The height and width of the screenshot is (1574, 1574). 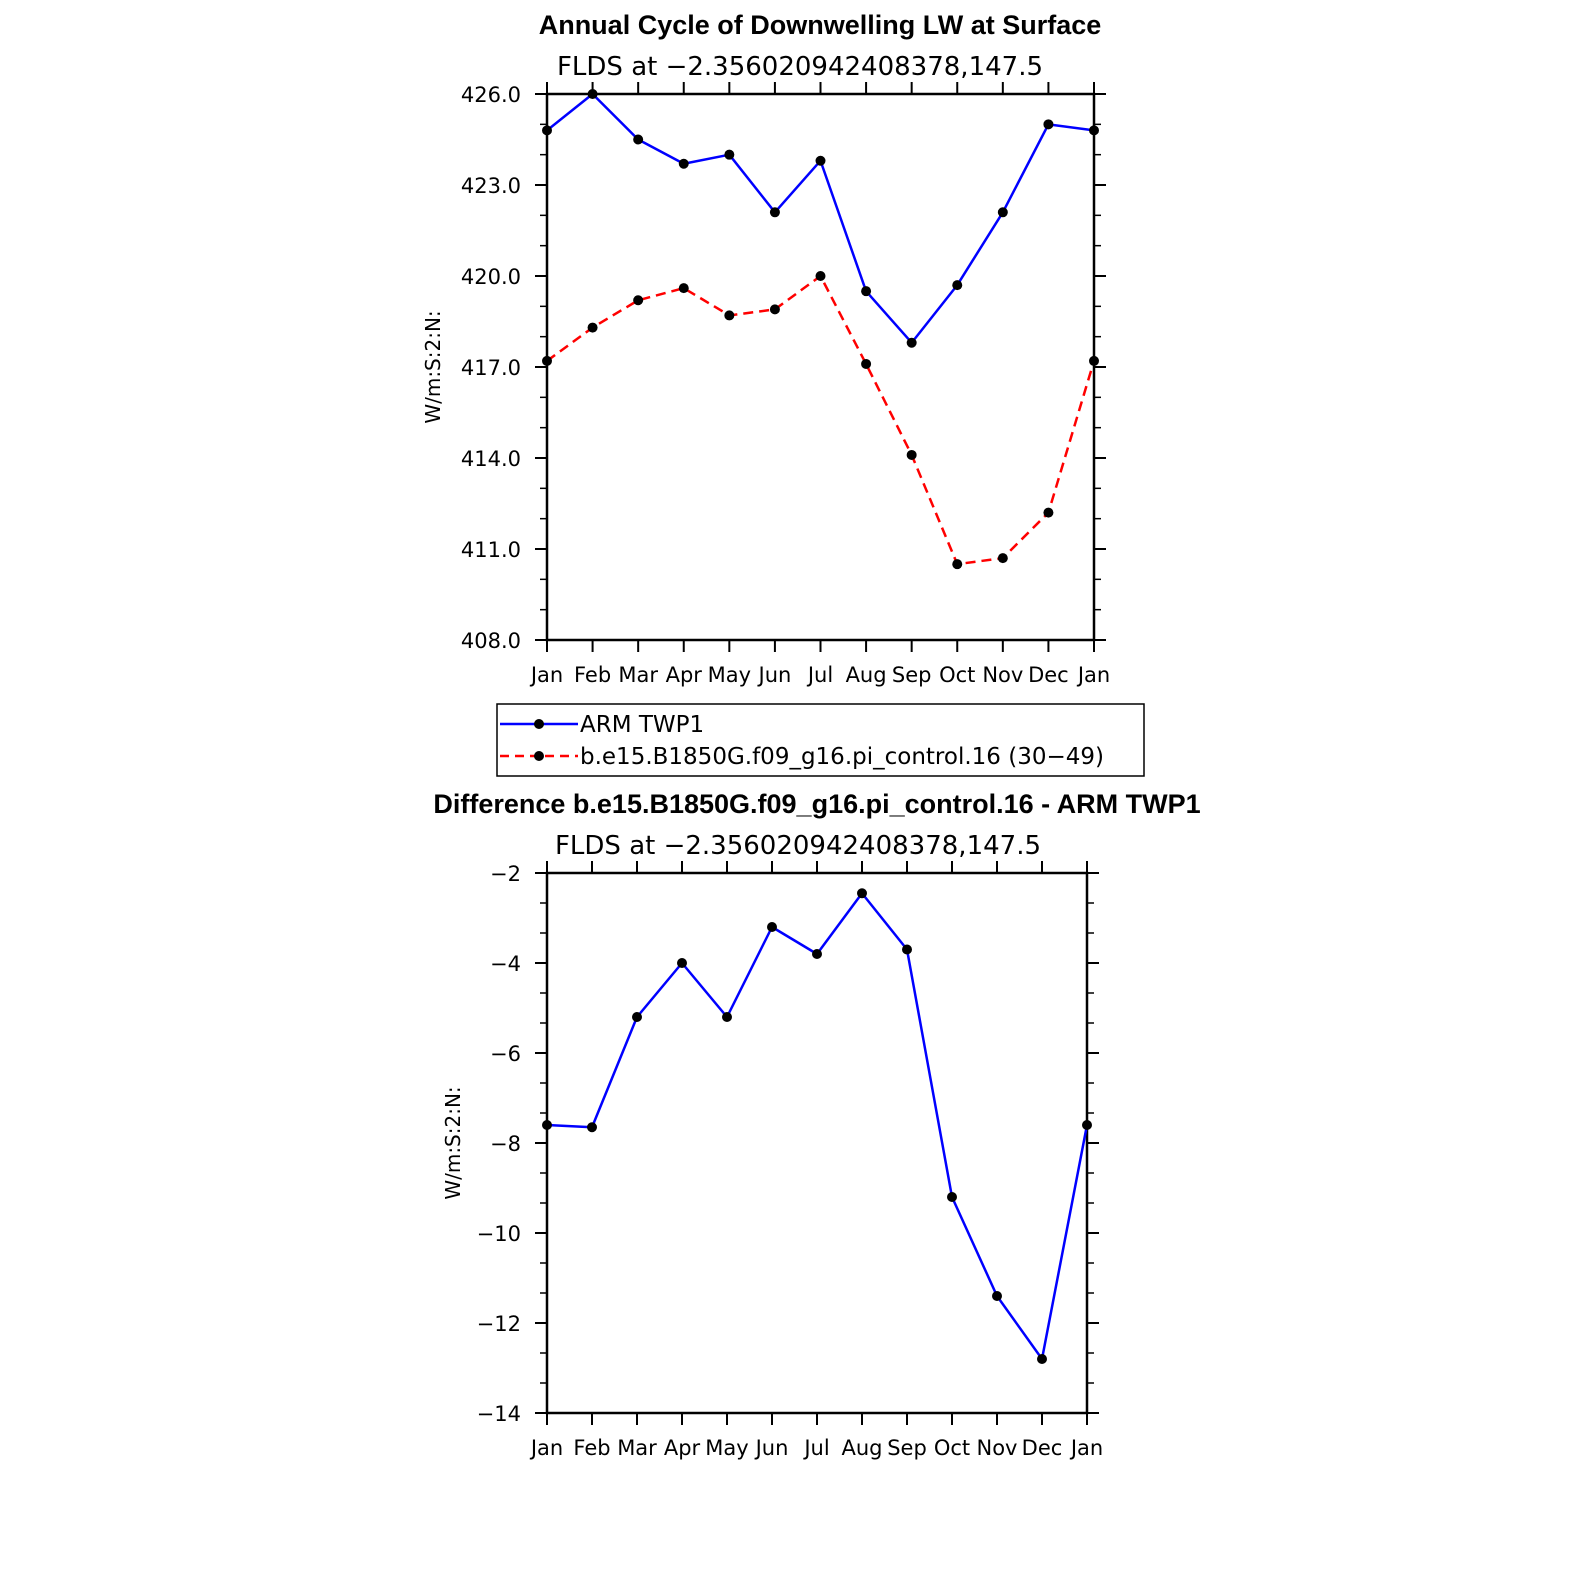 I want to click on plot-frame, so click(x=820, y=367).